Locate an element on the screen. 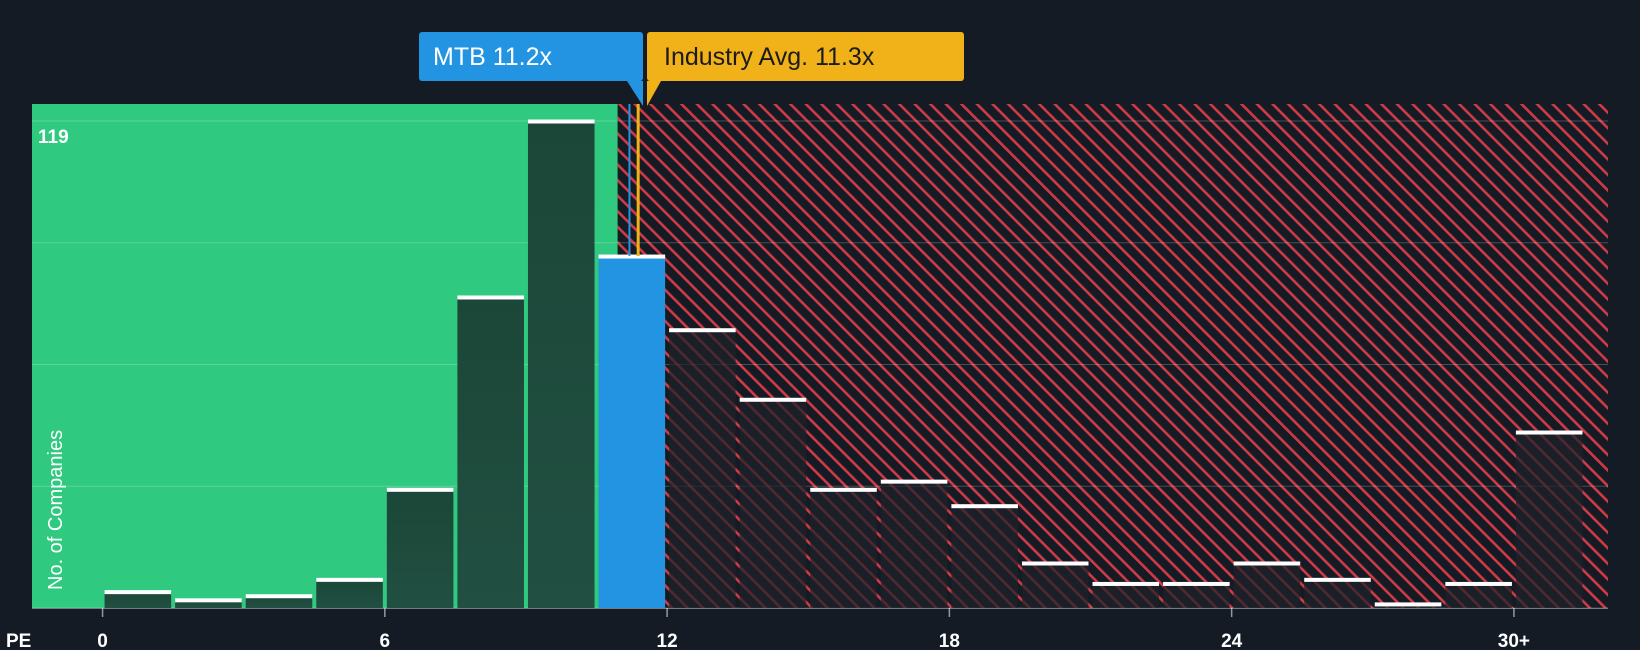 The width and height of the screenshot is (1640, 650). x-axis-ticks: 0 6 12 18 24 30+ is located at coordinates (813, 629).